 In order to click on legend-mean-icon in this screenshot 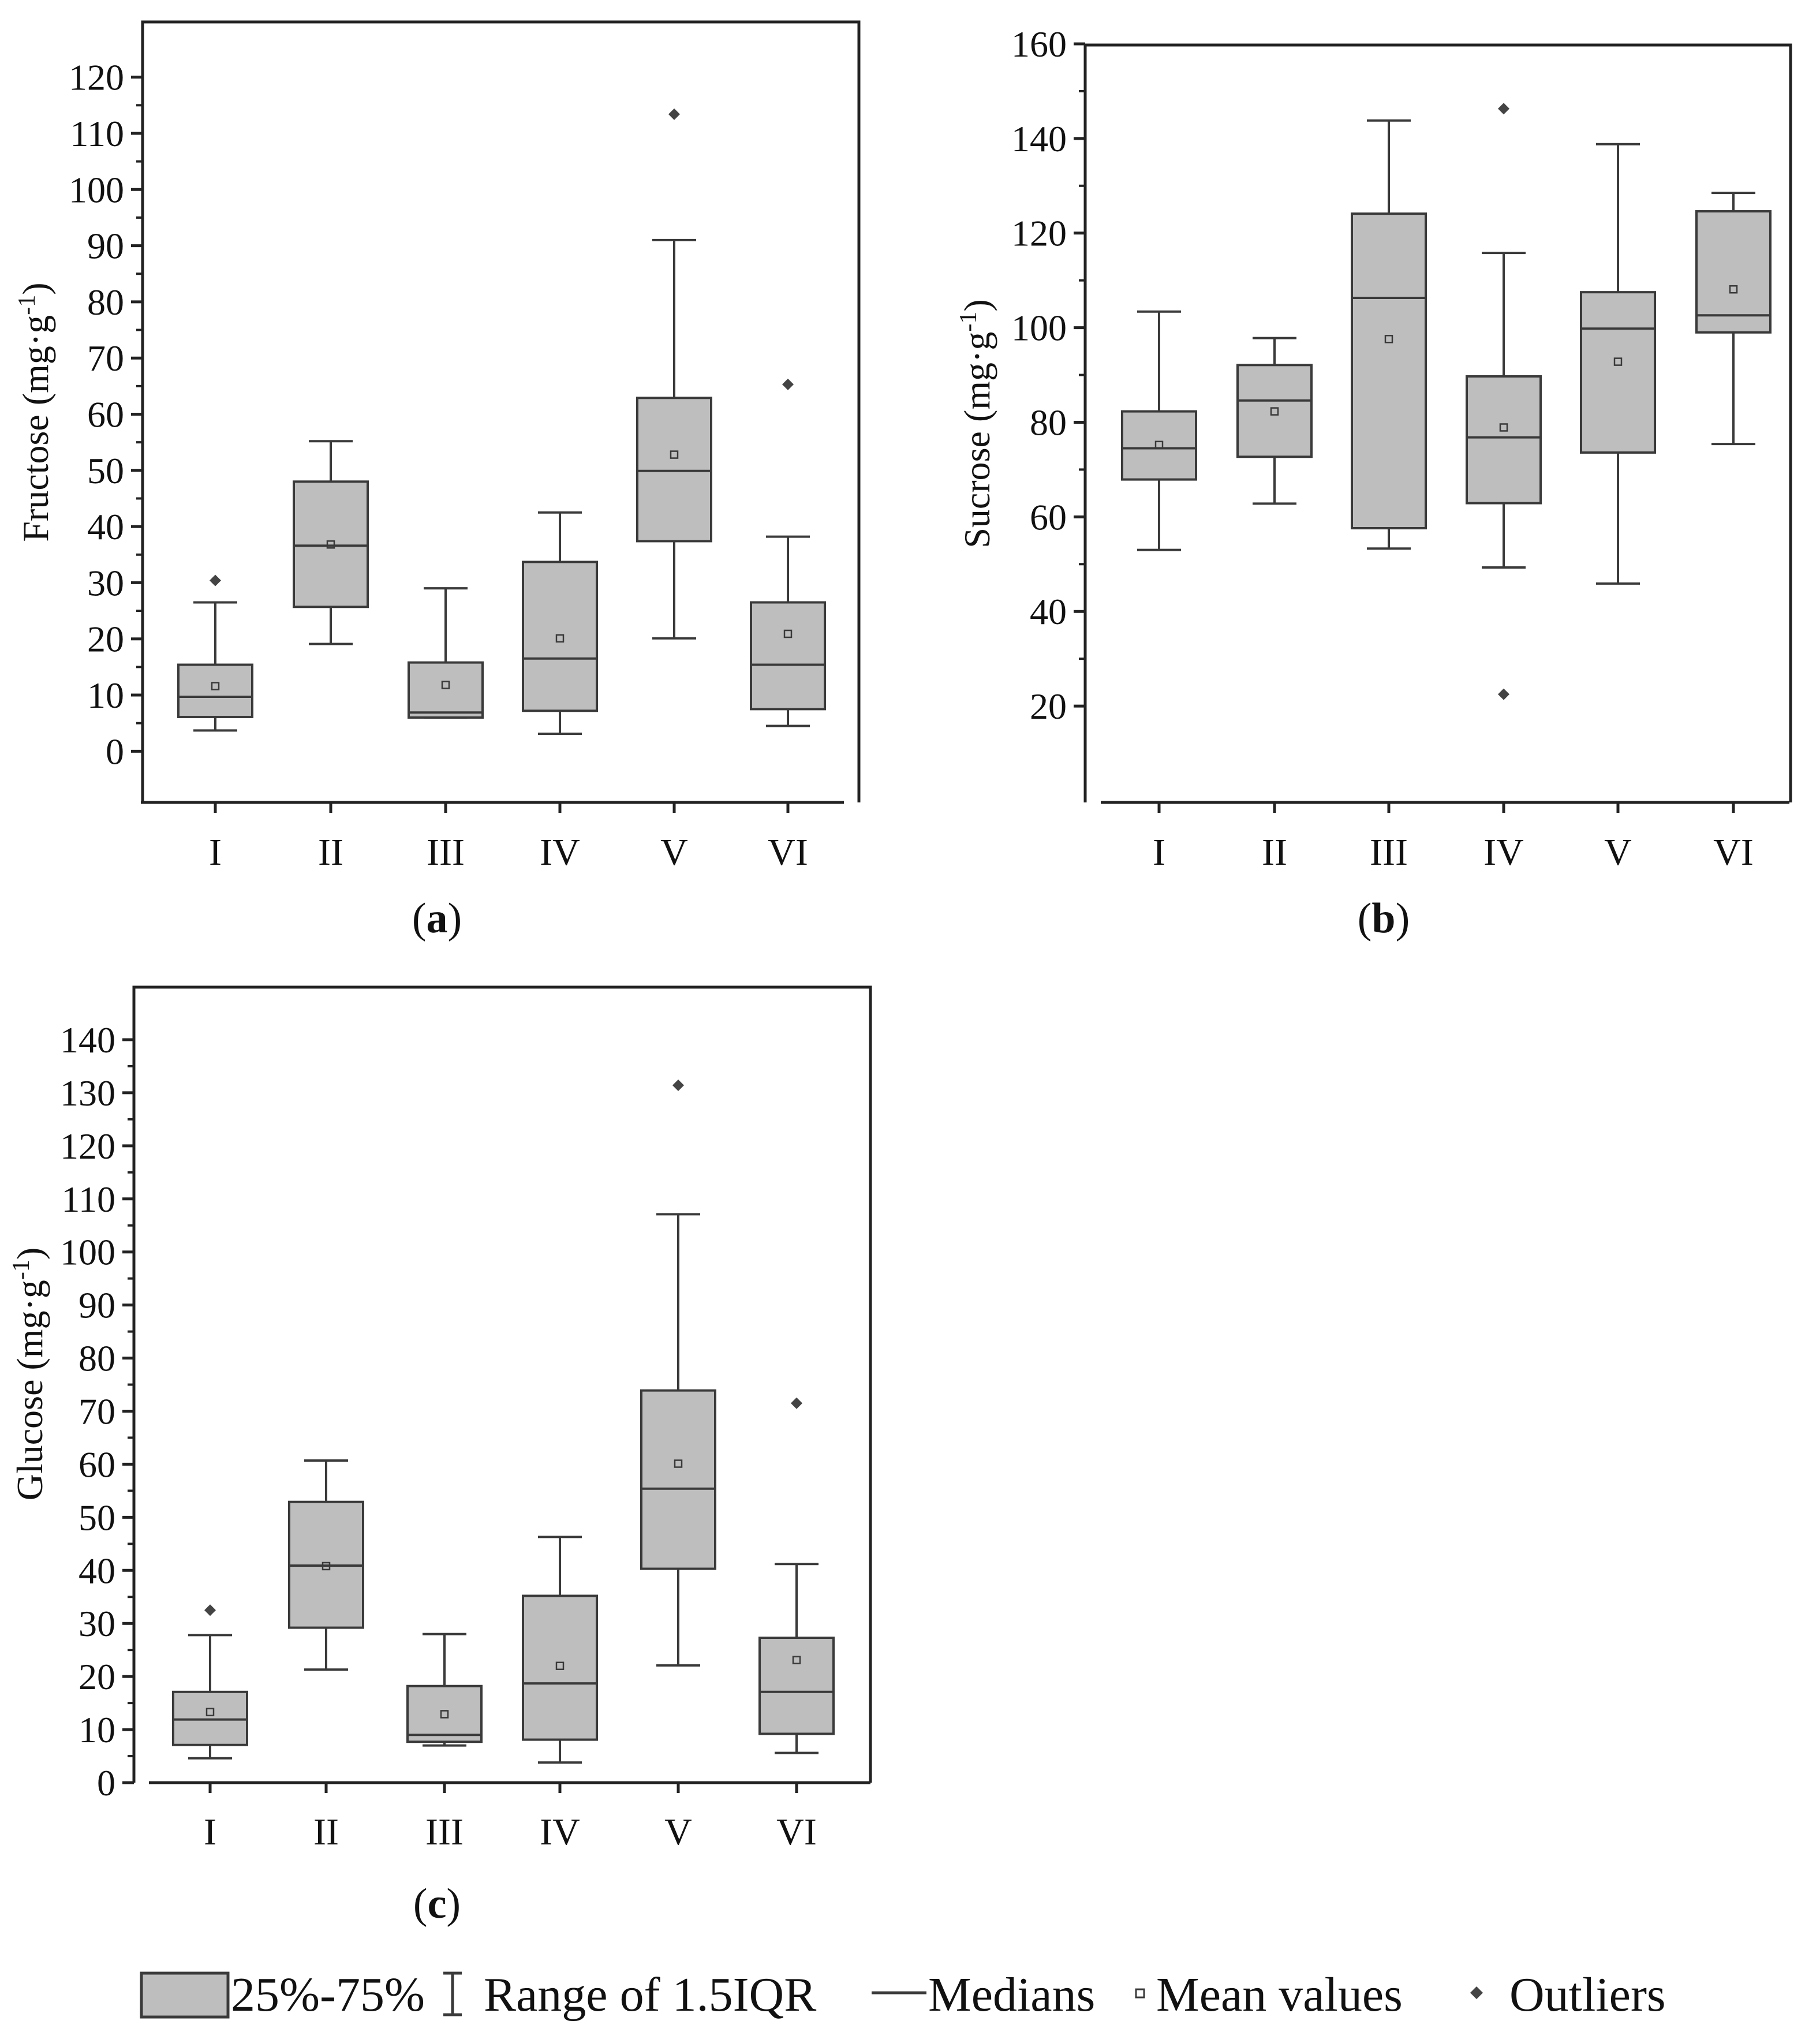, I will do `click(1140, 1993)`.